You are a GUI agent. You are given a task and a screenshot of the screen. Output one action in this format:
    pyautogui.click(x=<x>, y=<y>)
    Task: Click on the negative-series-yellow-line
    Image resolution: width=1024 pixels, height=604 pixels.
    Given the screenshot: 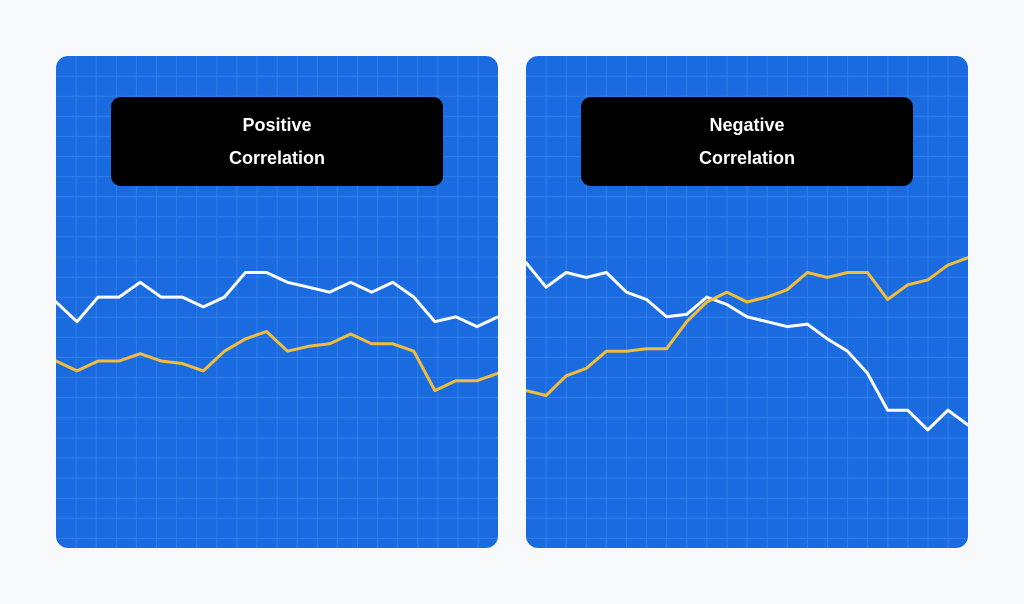 What is the action you would take?
    pyautogui.click(x=747, y=326)
    